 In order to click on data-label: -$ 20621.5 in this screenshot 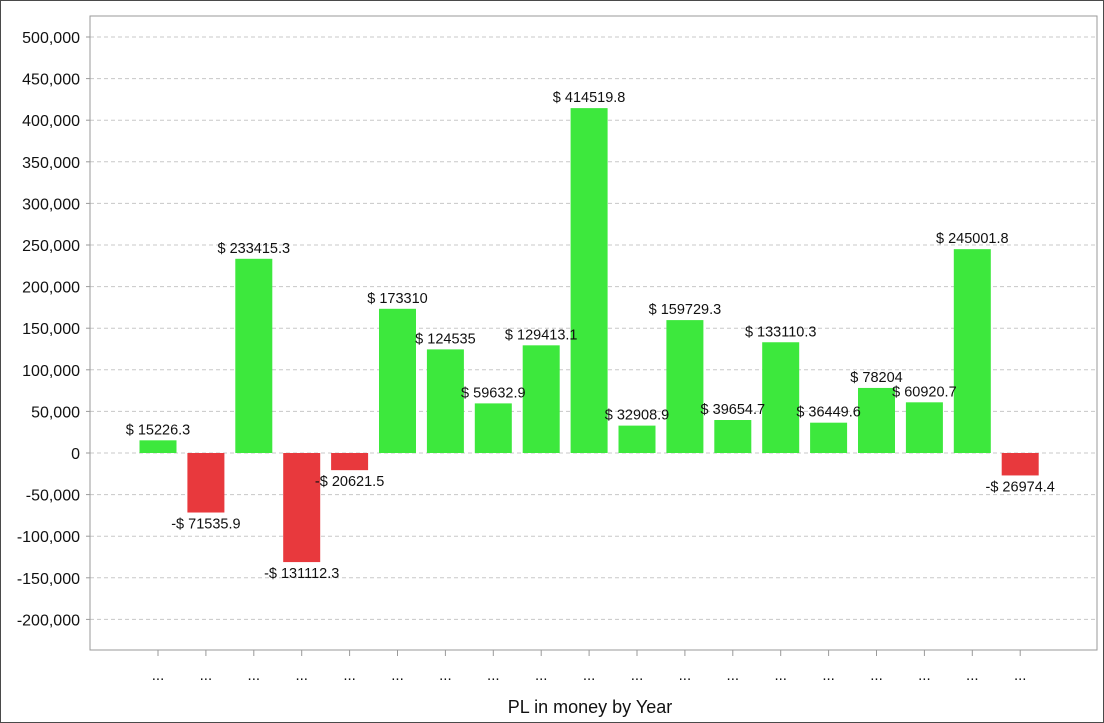, I will do `click(349, 482)`.